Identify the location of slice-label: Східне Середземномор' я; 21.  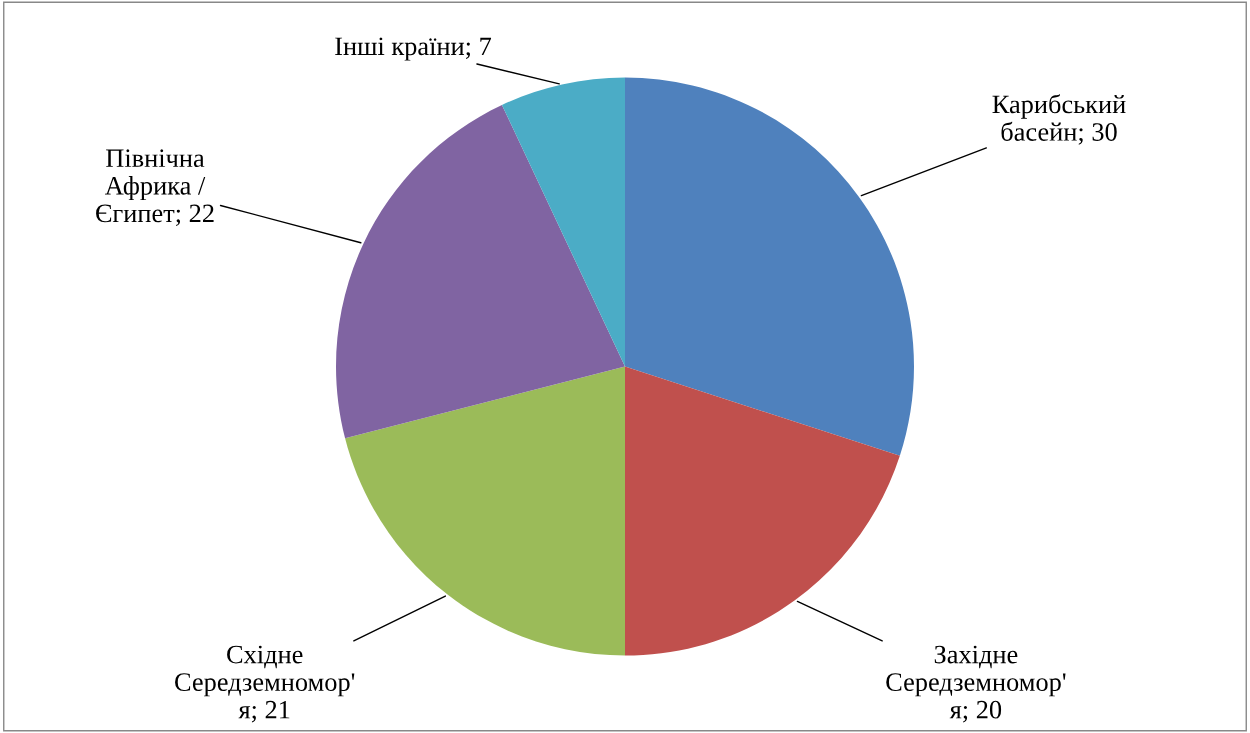
(265, 684).